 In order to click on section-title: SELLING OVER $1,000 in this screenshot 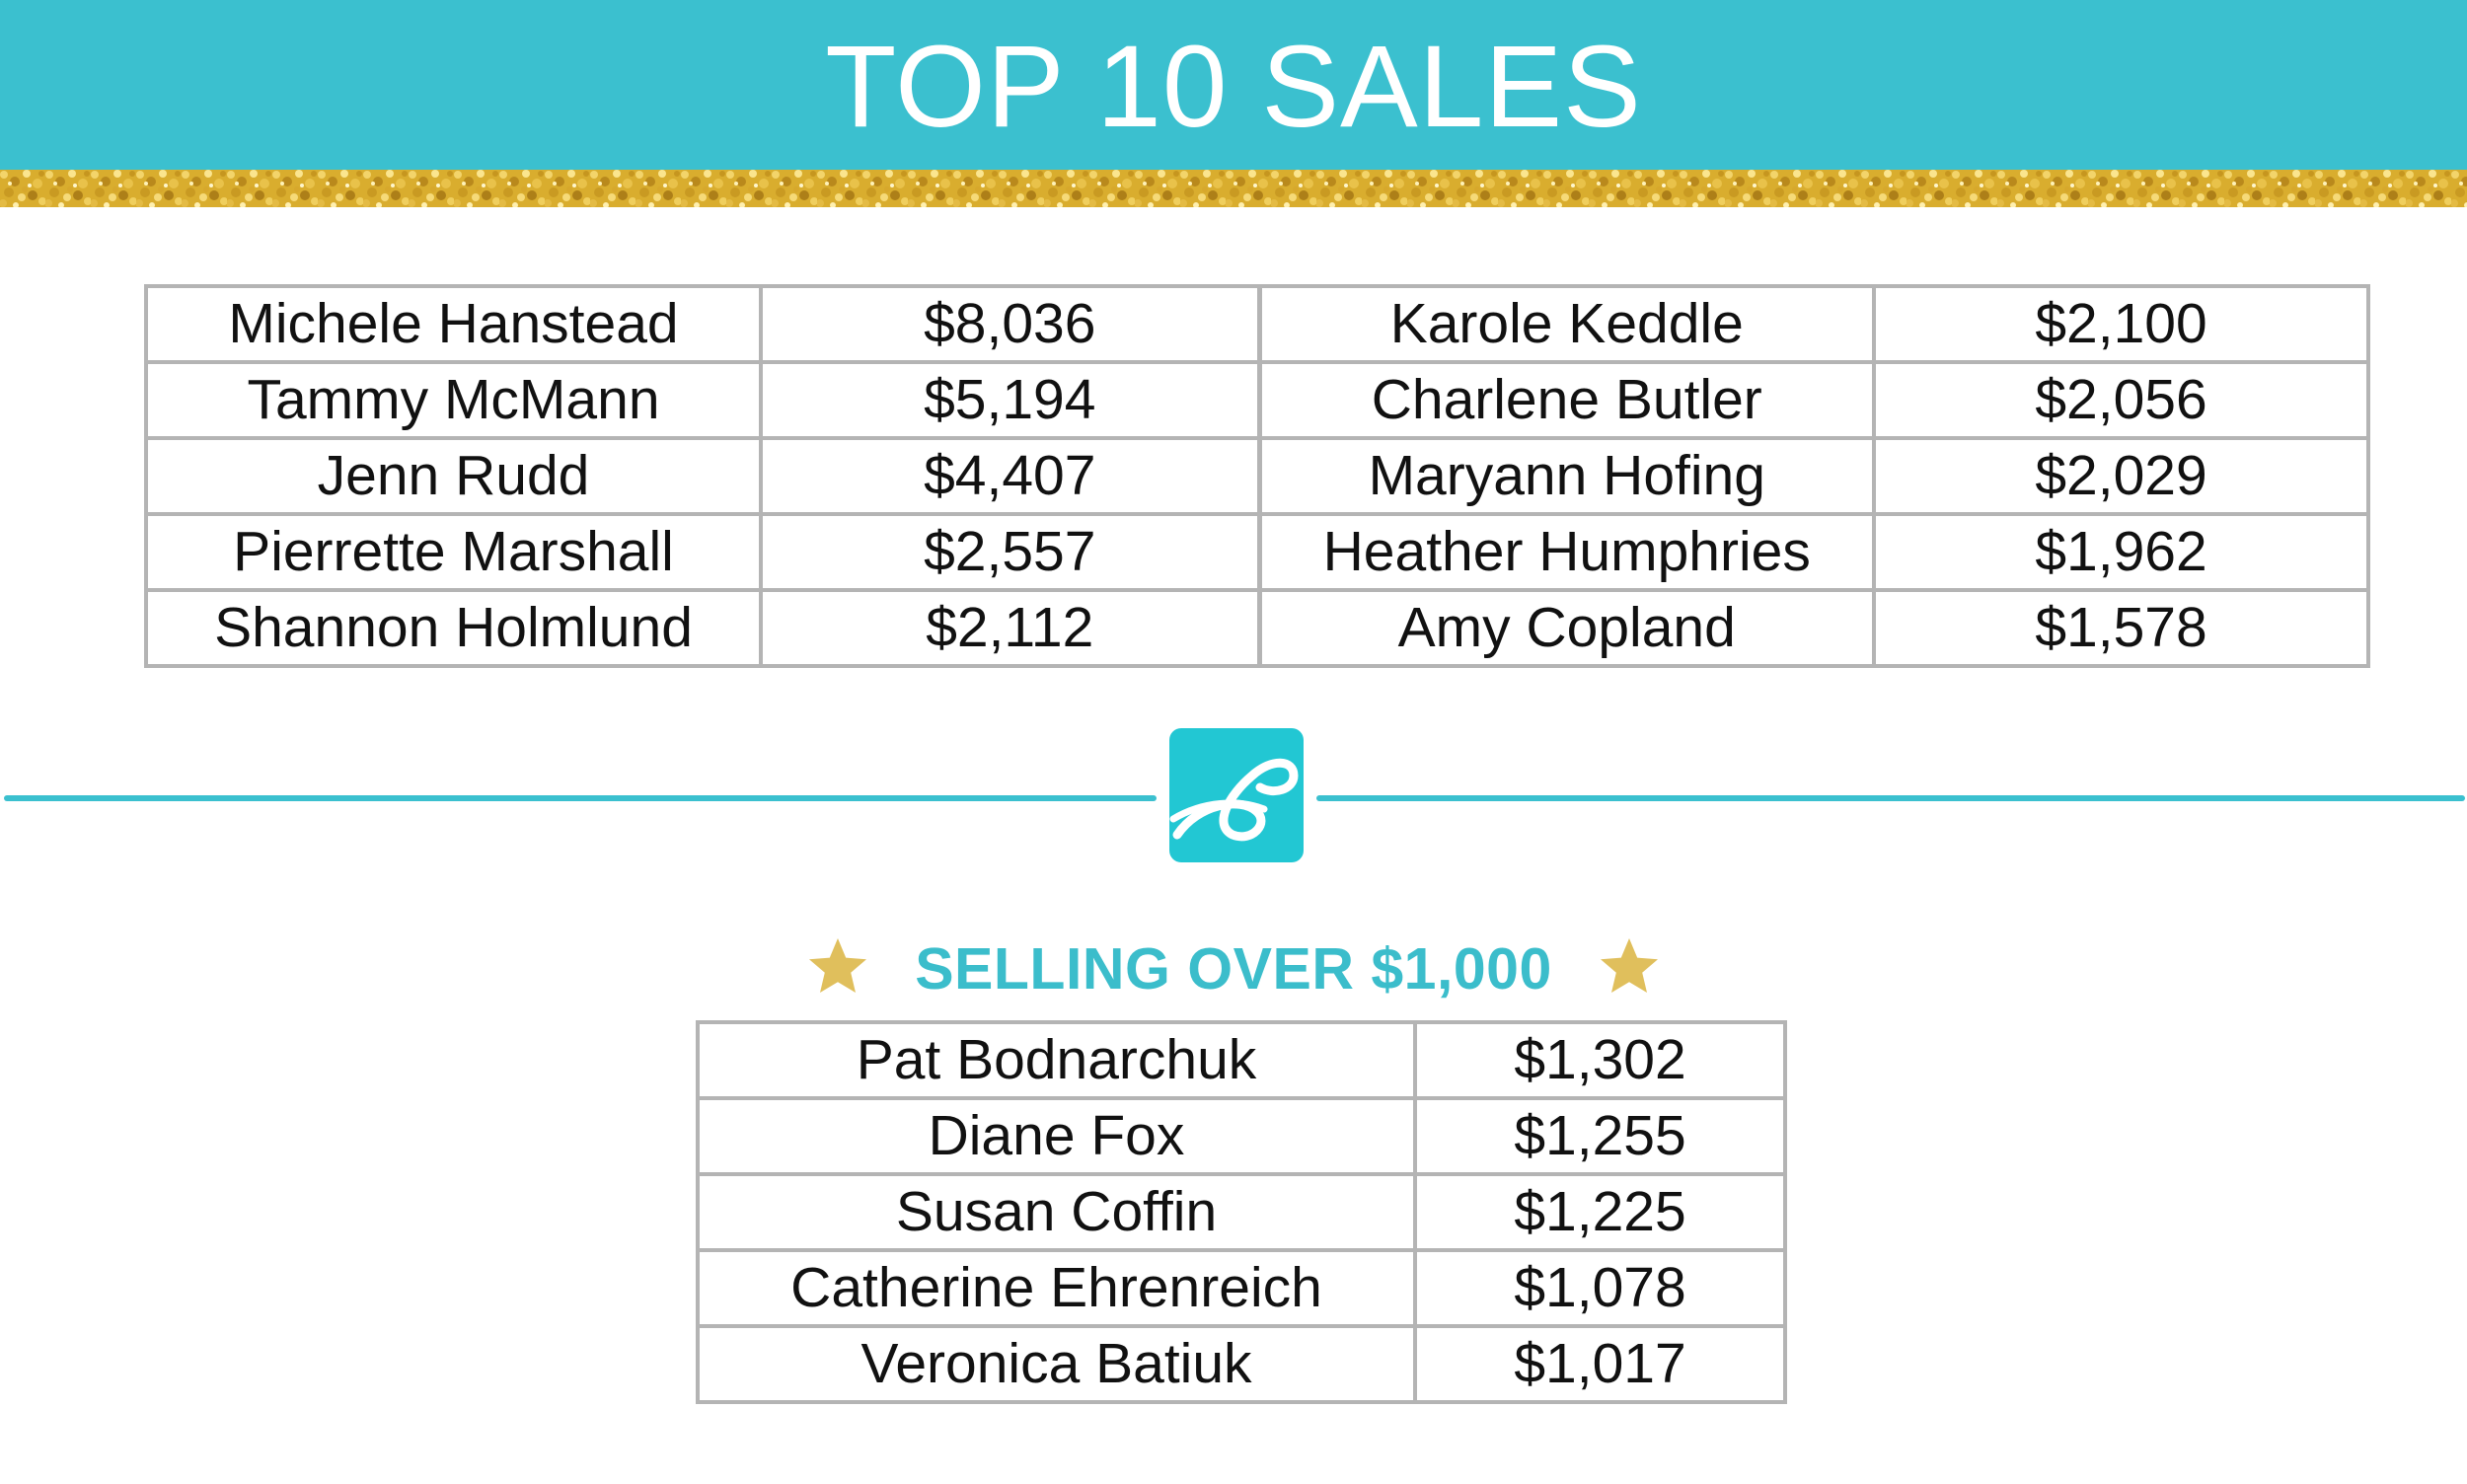, I will do `click(1233, 968)`.